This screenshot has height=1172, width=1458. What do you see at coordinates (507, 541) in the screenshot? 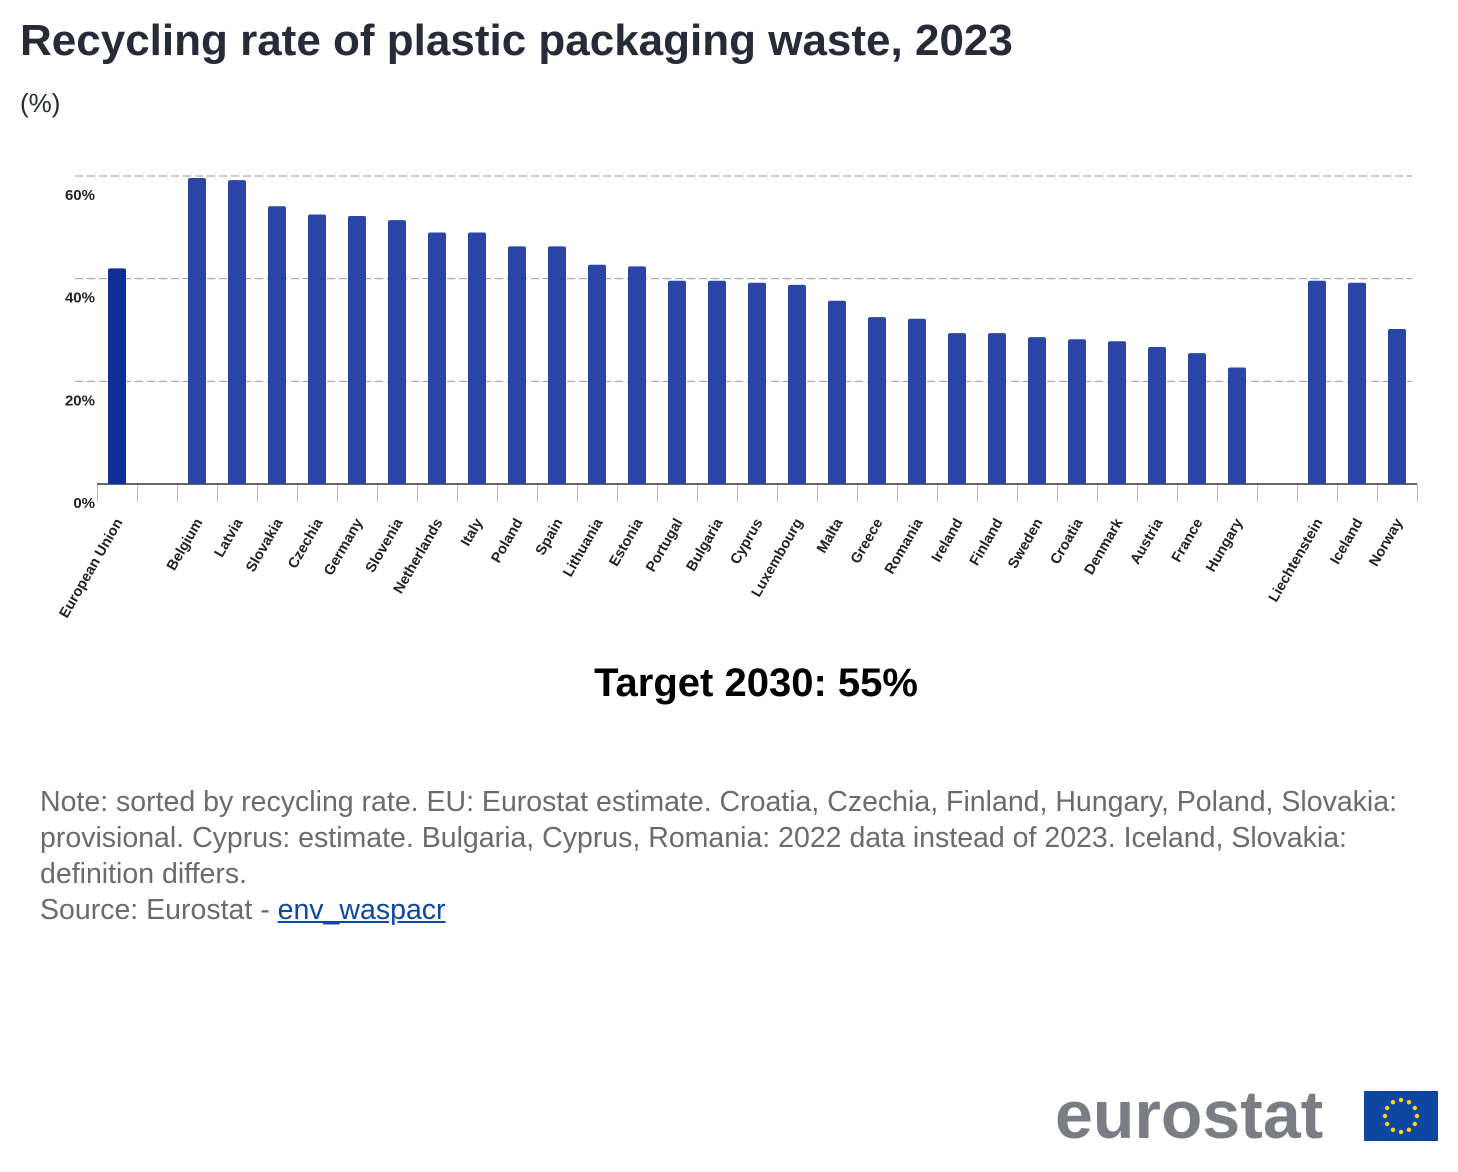
I see `x-tick-label: Poland` at bounding box center [507, 541].